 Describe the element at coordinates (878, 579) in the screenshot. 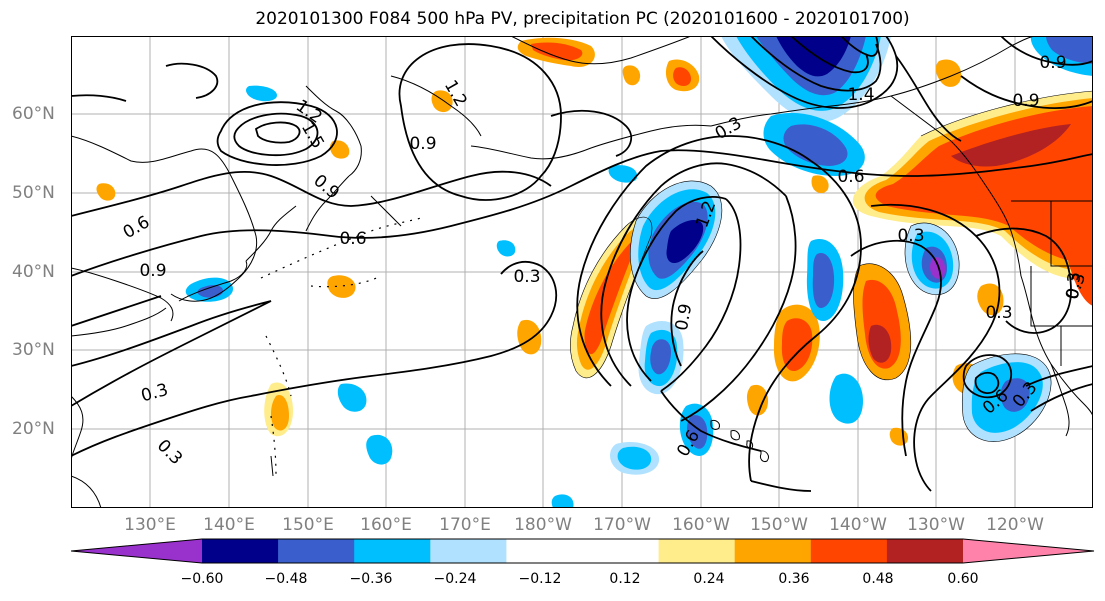

I see `colorbar-tick-label: 0.48` at that location.